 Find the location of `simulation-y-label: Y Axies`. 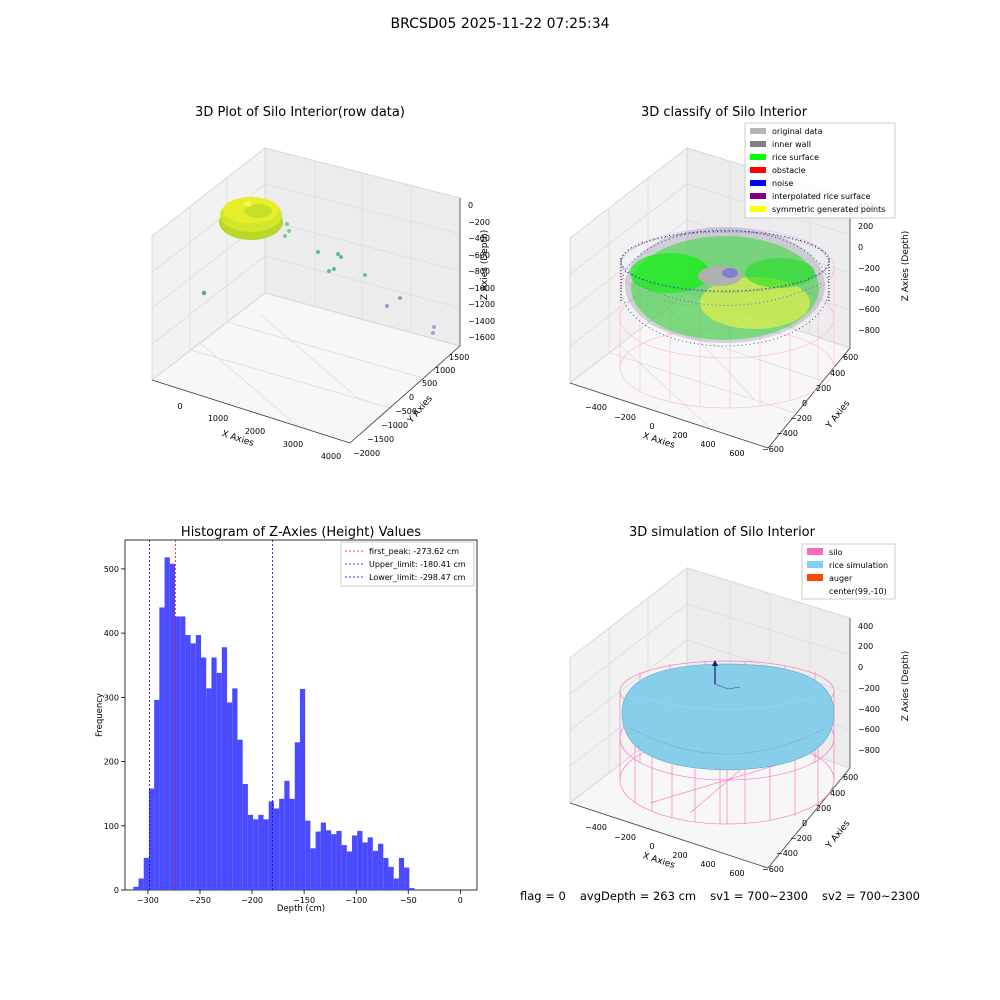

simulation-y-label: Y Axies is located at coordinates (838, 835).